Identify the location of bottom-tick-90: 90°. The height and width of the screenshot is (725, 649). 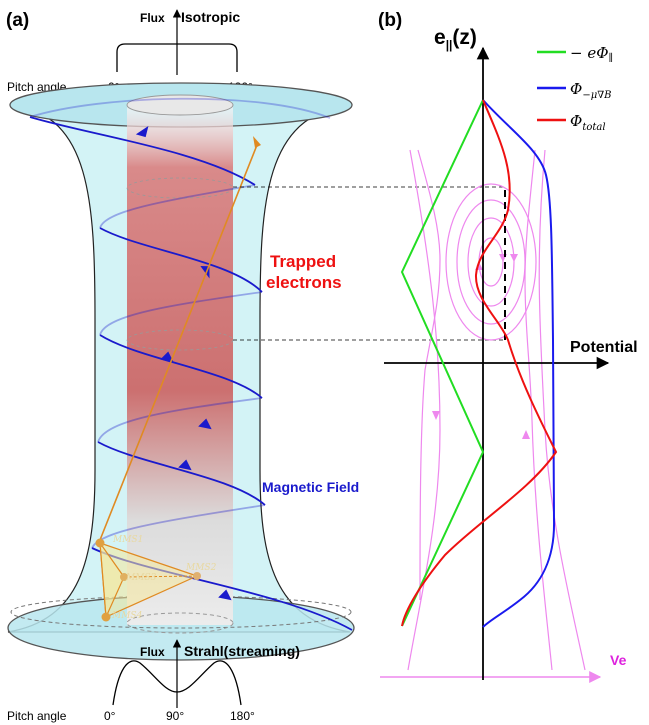
(175, 716).